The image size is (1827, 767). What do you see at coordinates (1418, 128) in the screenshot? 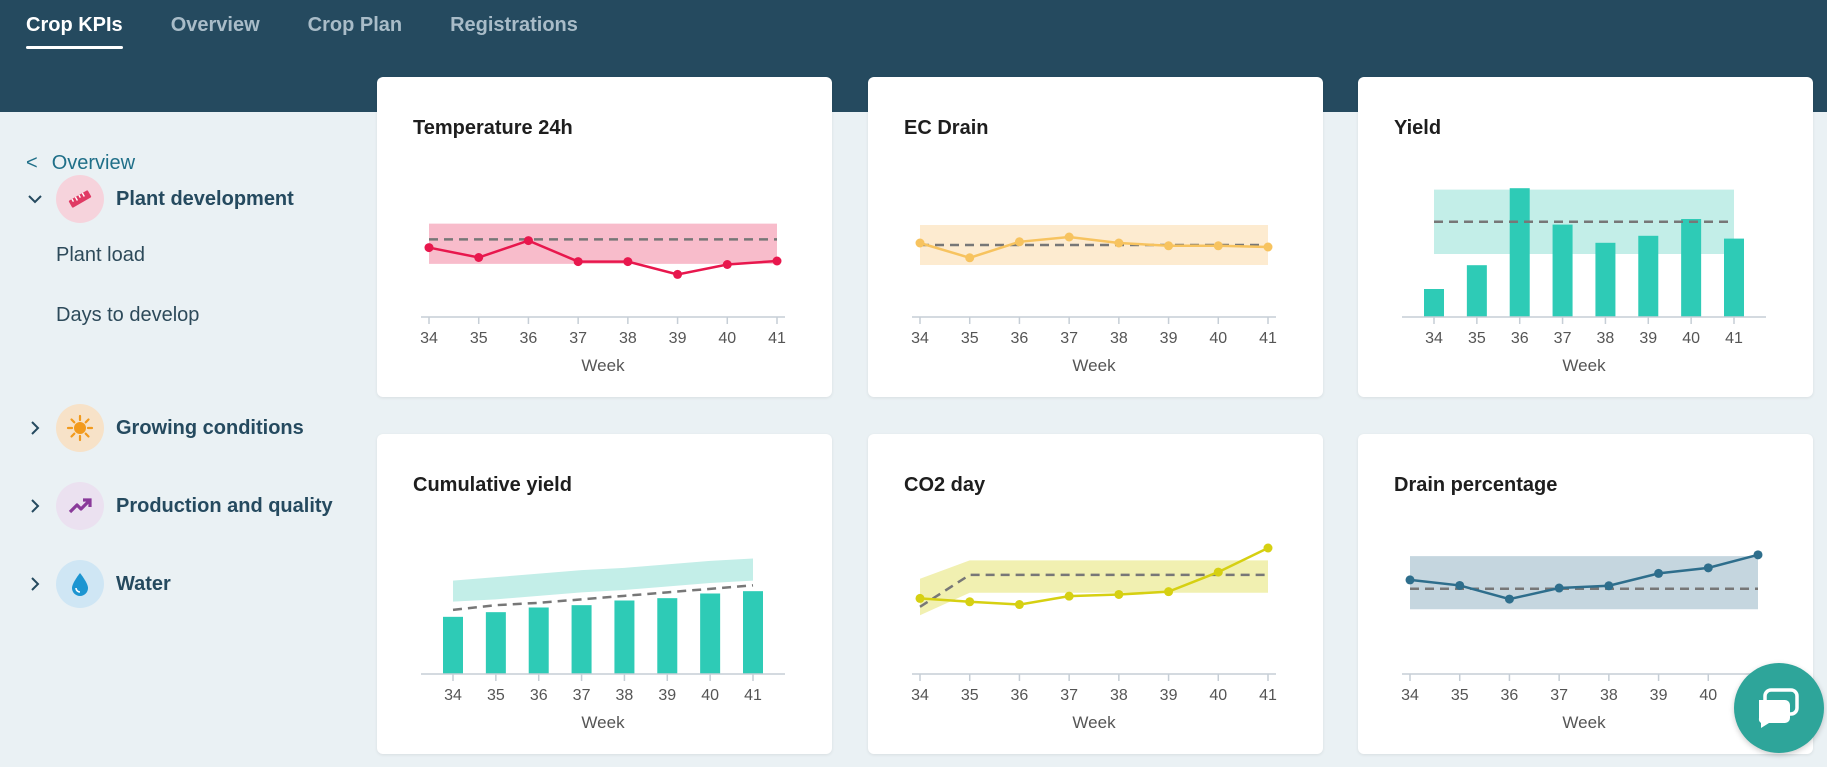
I see `card-title: Yield` at bounding box center [1418, 128].